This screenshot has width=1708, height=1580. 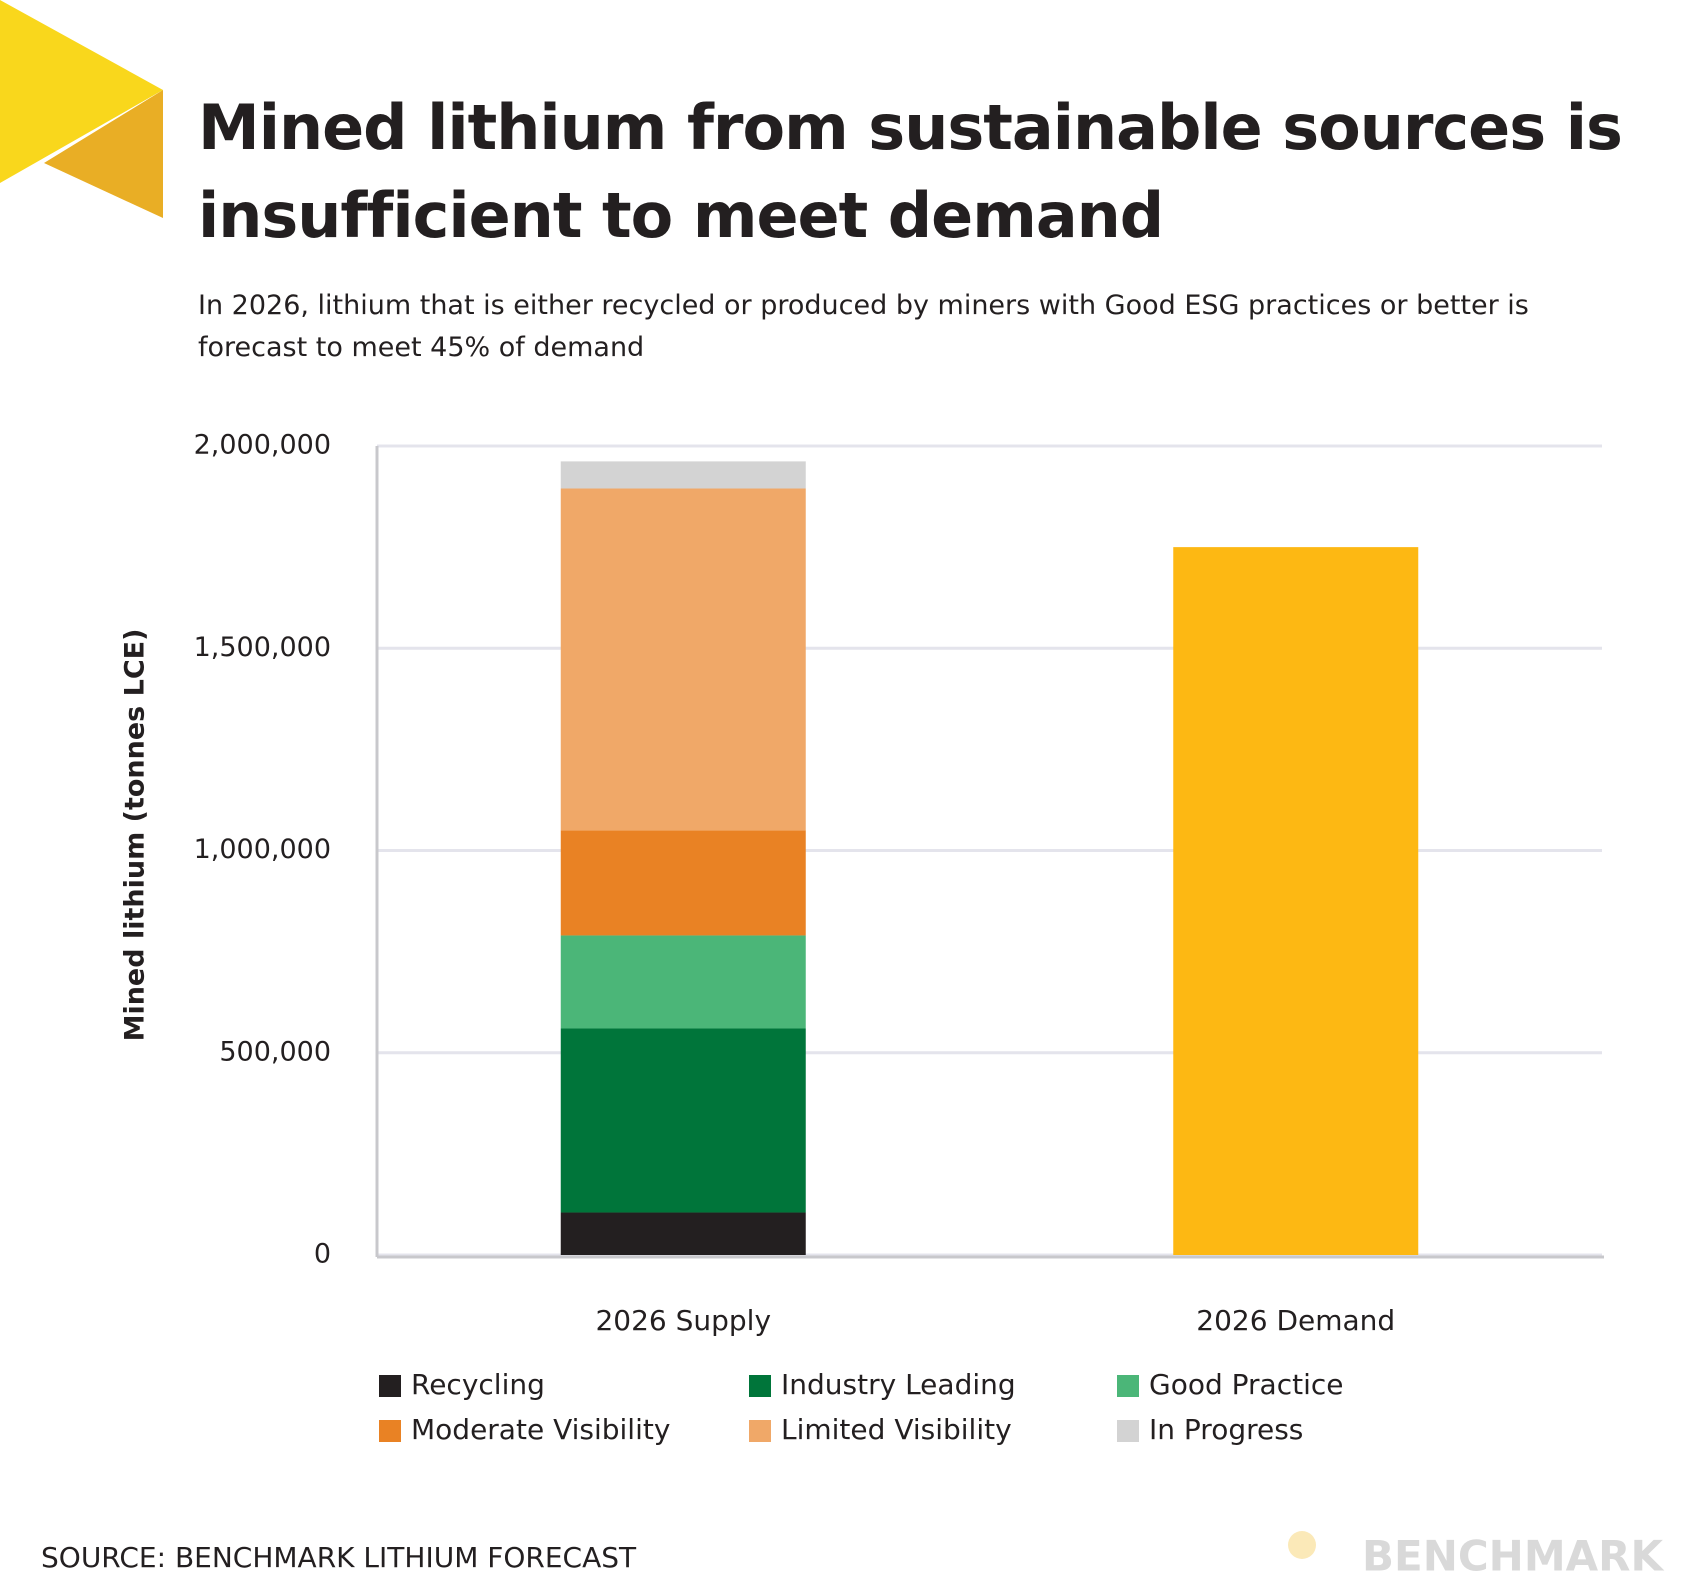 What do you see at coordinates (1226, 1429) in the screenshot?
I see `legend-label: In Progress` at bounding box center [1226, 1429].